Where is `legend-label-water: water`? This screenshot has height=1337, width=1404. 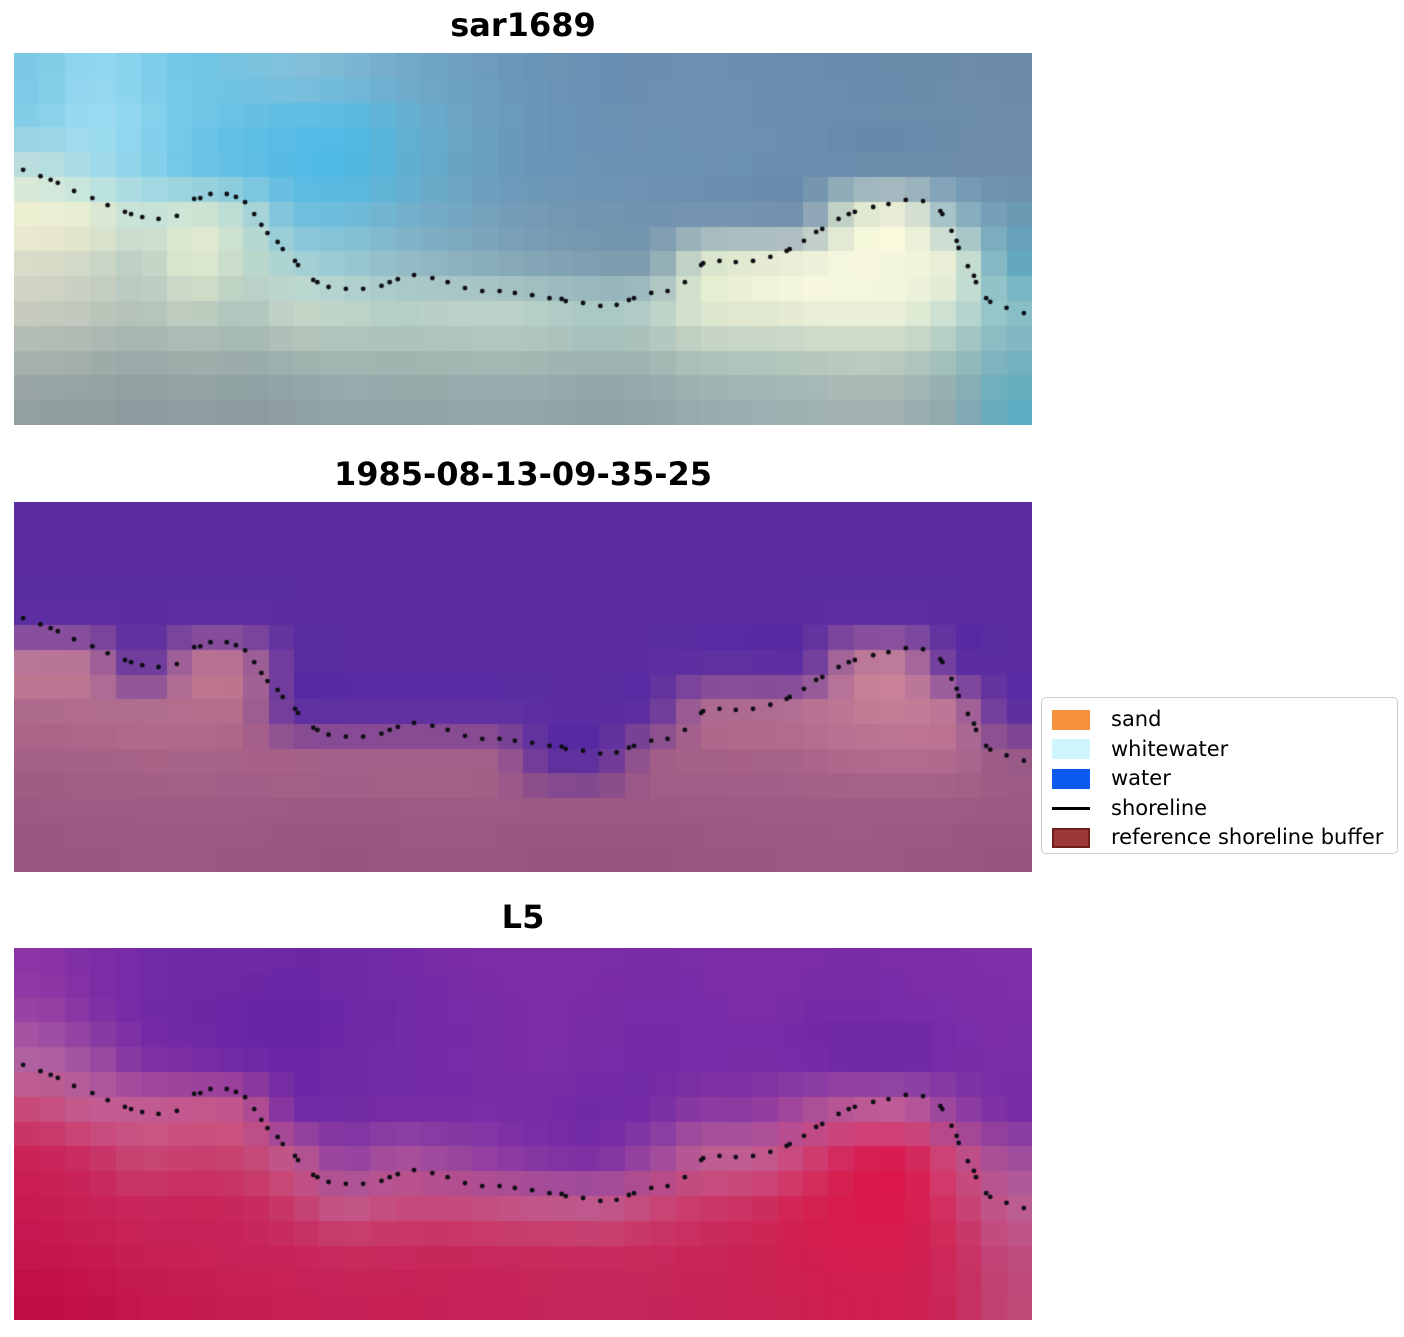 legend-label-water: water is located at coordinates (1141, 778).